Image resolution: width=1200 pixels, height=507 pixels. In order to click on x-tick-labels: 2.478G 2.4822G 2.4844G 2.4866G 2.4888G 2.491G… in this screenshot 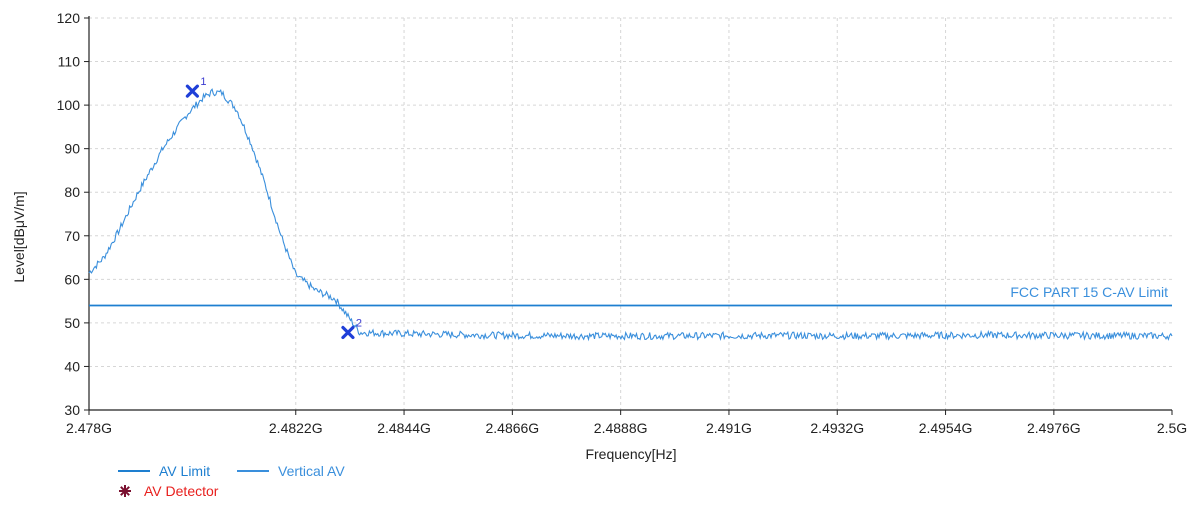, I will do `click(626, 428)`.